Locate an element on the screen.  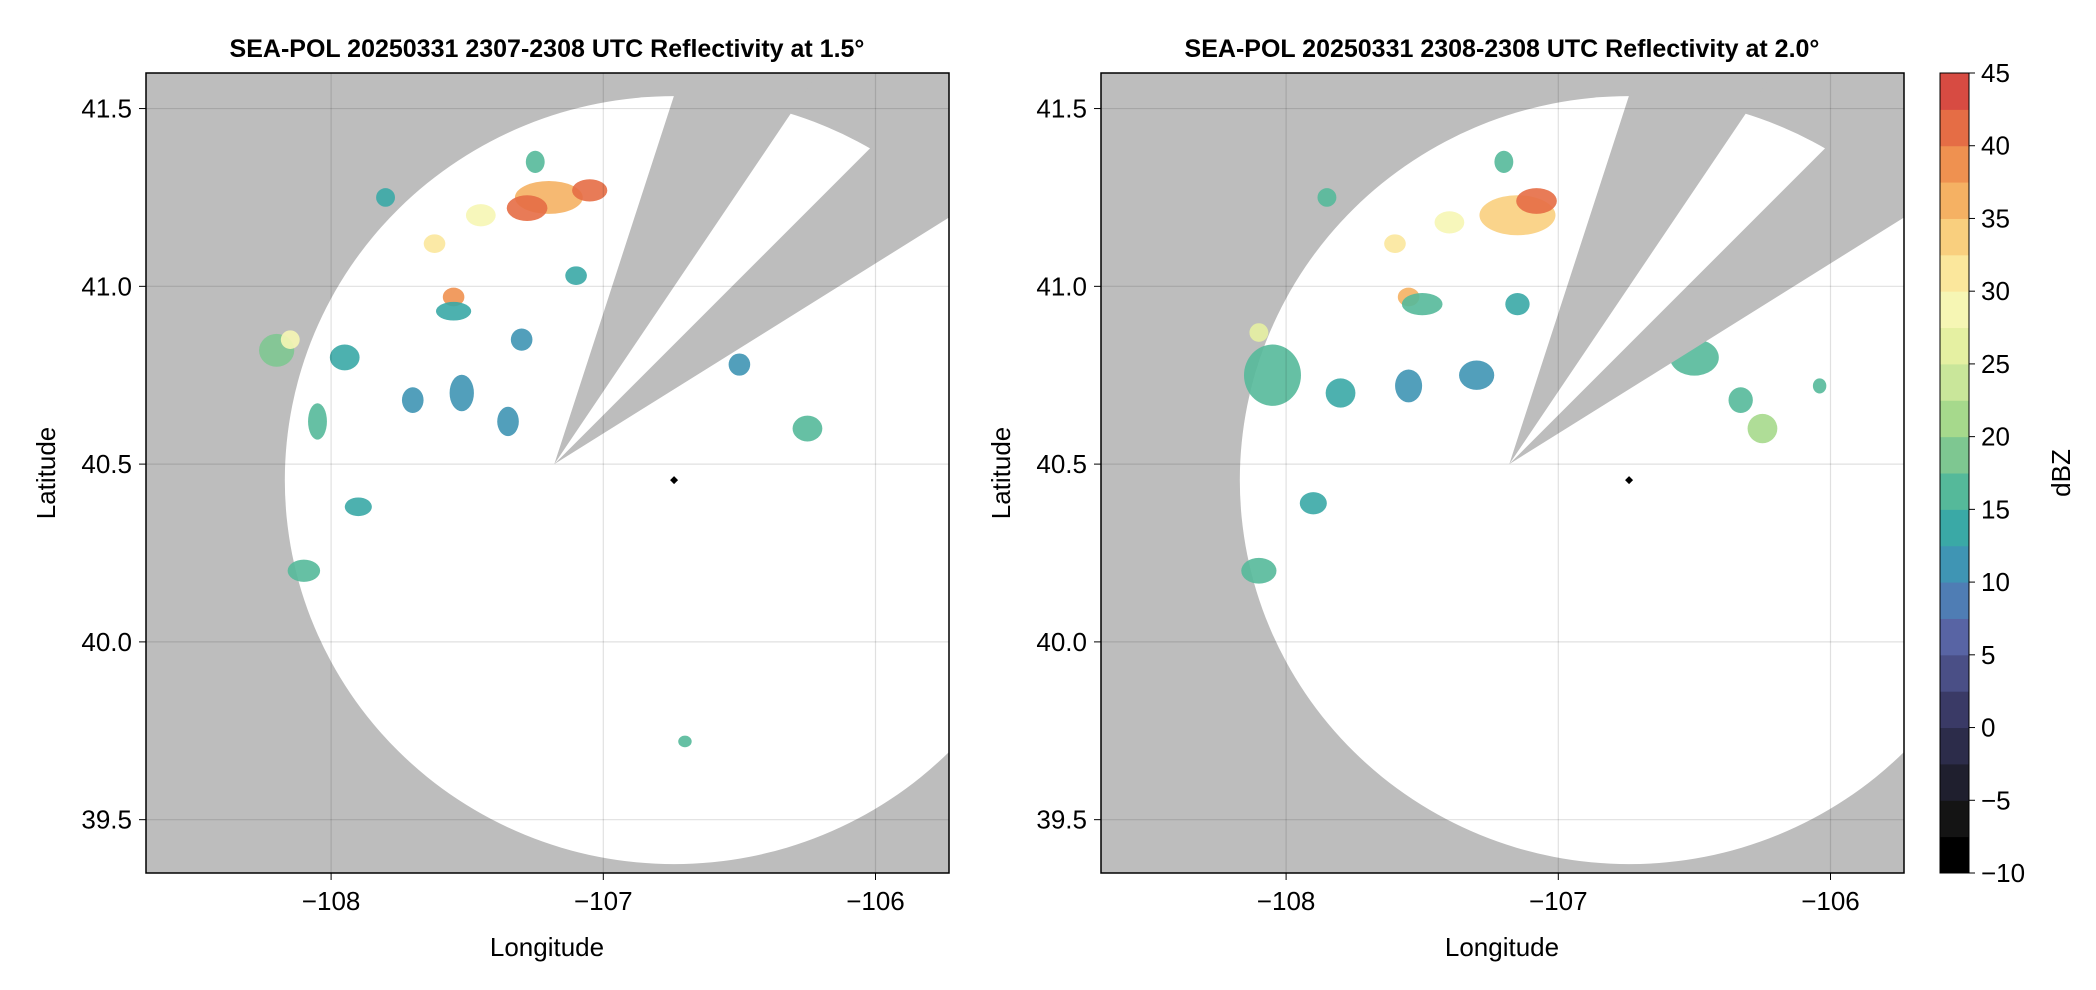
blocked-sectors-right is located at coordinates (1706, 269).